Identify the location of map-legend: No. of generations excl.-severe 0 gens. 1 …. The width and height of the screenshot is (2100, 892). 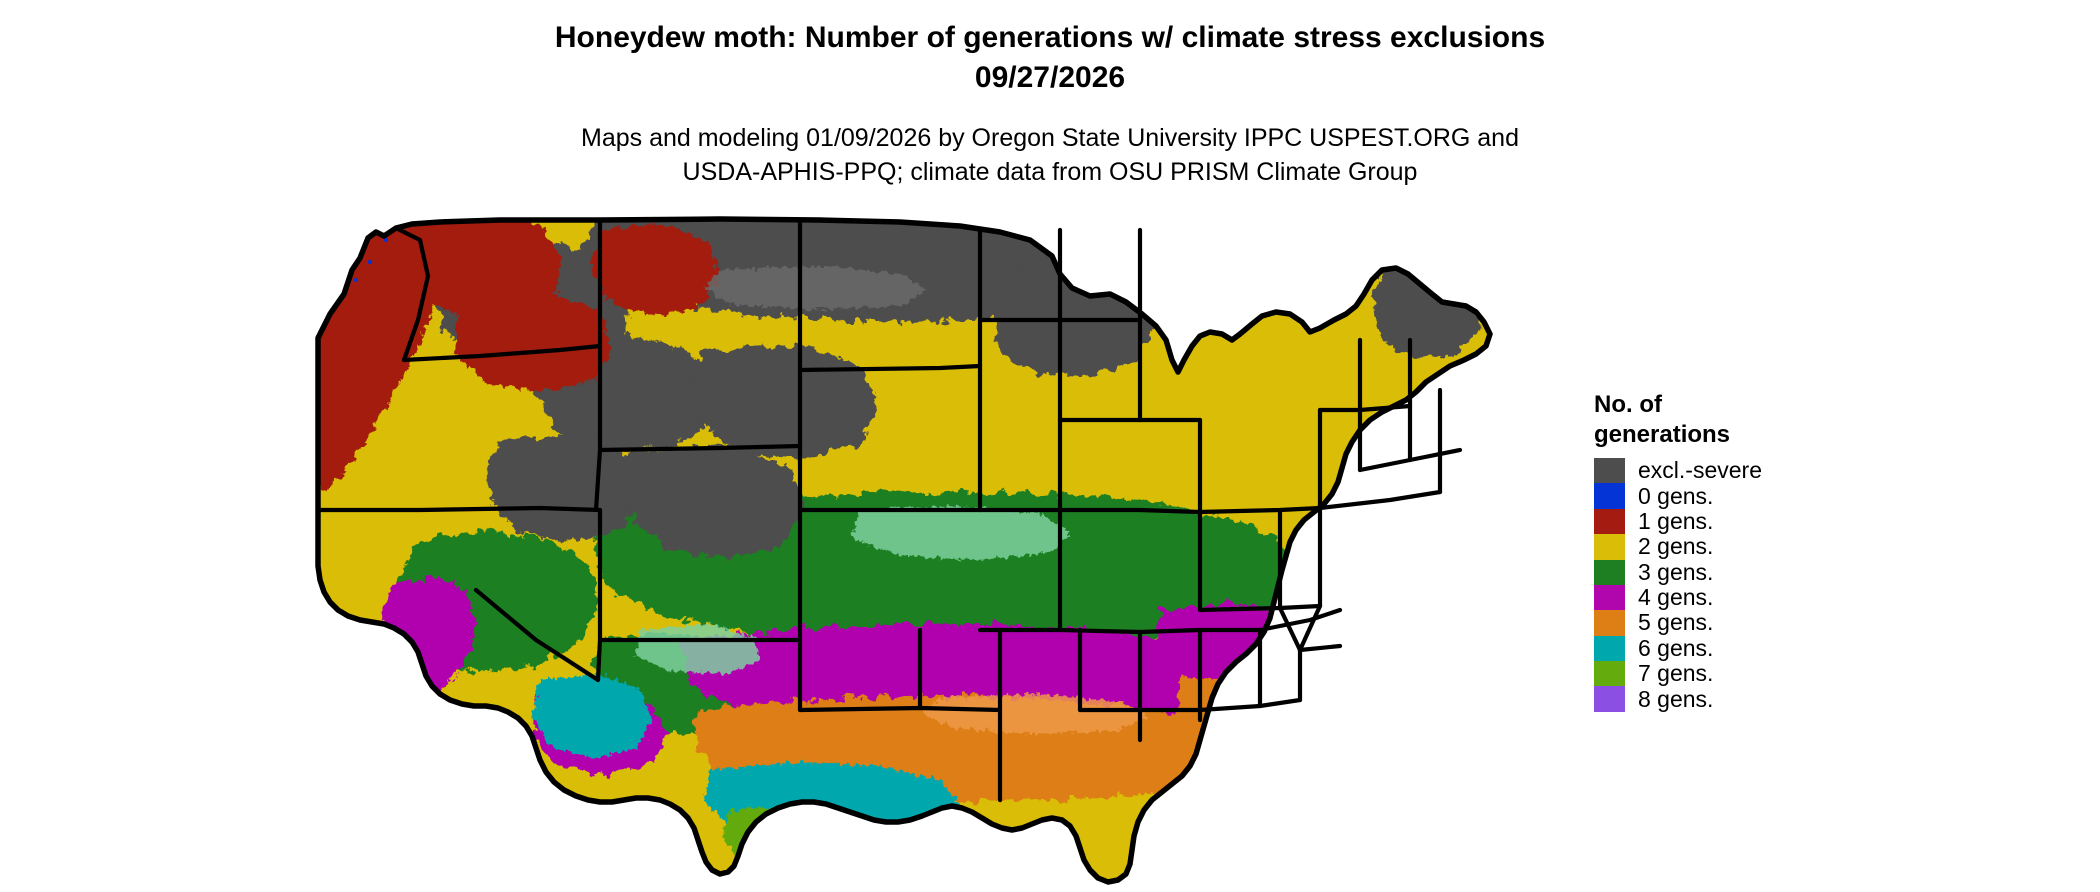
(1744, 551).